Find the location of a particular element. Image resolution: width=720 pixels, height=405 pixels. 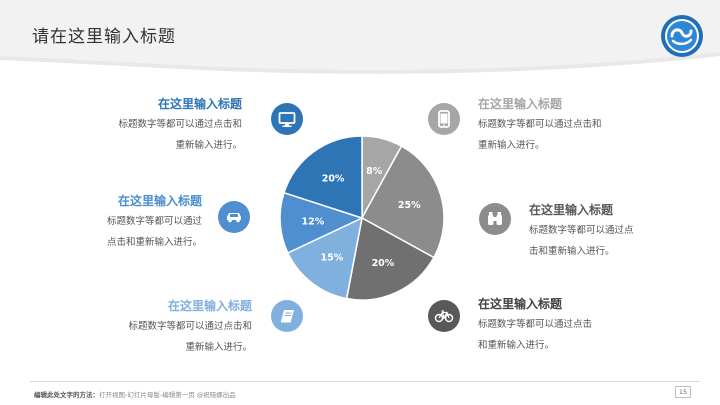

bottom-right-title: 在这里输入标题 is located at coordinates (520, 304).